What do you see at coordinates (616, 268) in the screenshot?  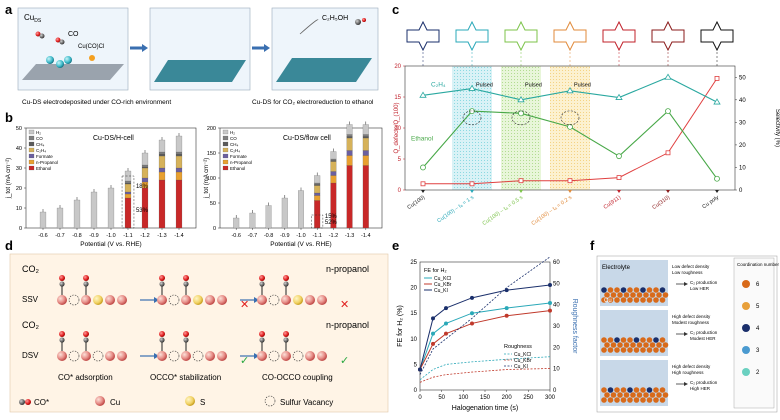 I see `electrolyte-label: Electrolyte` at bounding box center [616, 268].